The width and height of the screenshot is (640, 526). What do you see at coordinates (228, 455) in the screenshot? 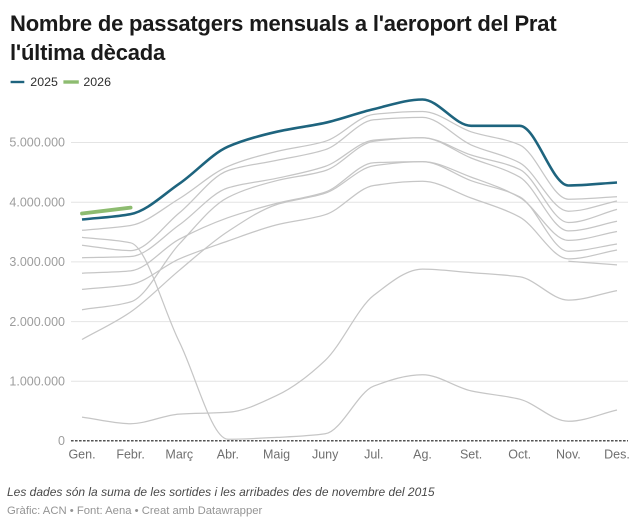
I see `svg-text: Abr.` at bounding box center [228, 455].